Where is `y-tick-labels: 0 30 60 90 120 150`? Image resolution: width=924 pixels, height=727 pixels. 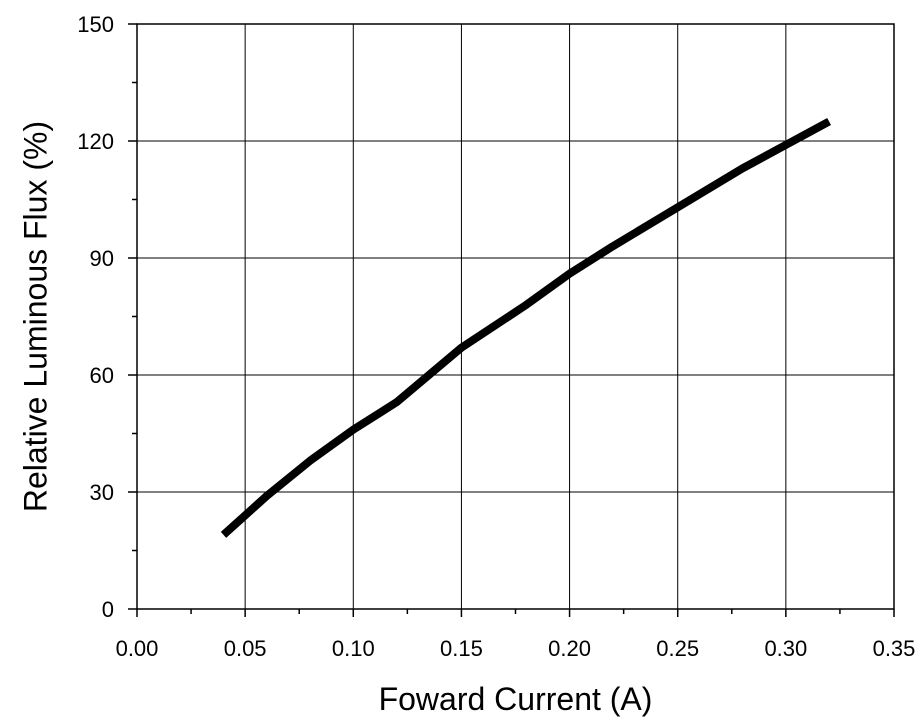
y-tick-labels: 0 30 60 90 120 150 is located at coordinates (95, 317).